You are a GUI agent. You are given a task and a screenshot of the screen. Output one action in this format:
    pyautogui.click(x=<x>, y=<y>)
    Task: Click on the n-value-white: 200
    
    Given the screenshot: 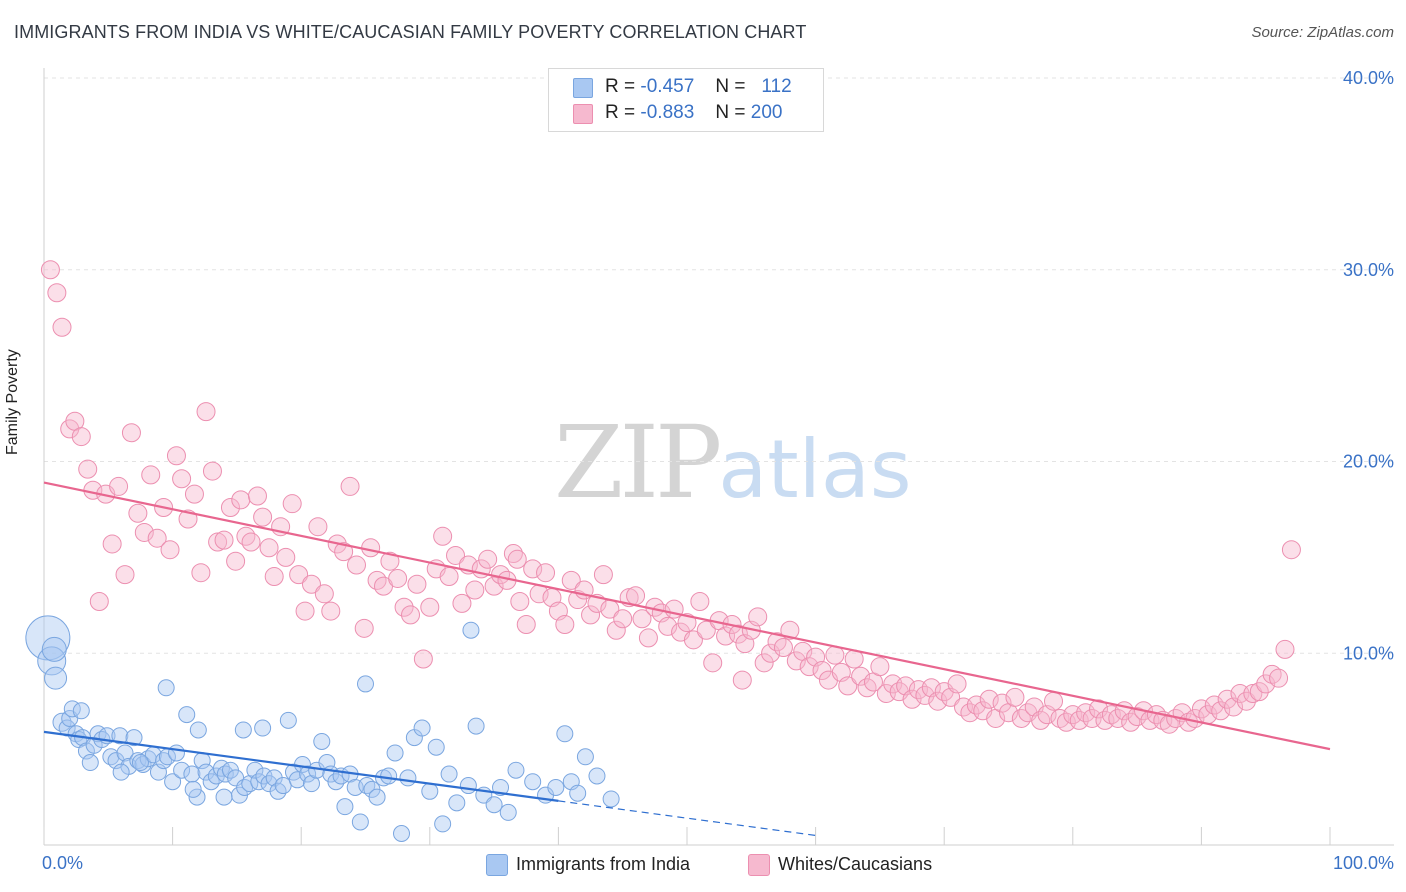 What is the action you would take?
    pyautogui.click(x=766, y=112)
    